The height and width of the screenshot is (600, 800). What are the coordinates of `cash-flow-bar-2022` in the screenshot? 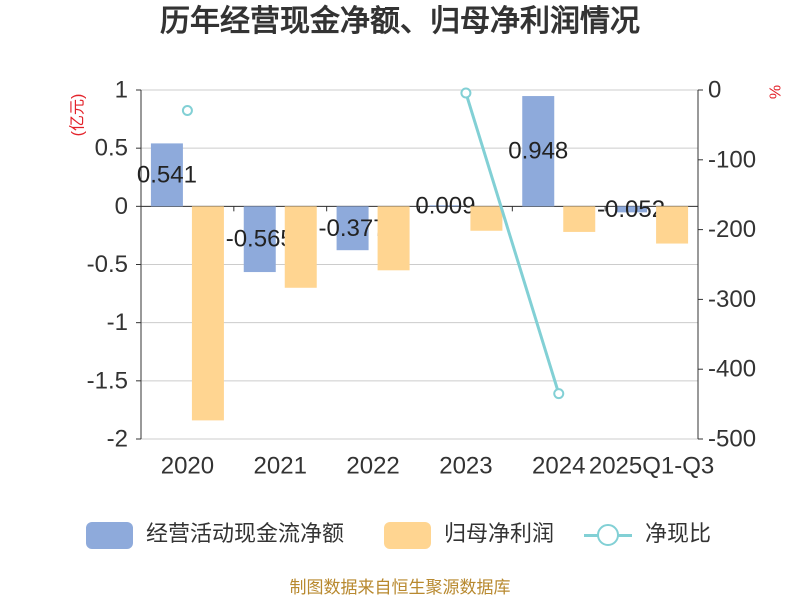 It's located at (352, 228).